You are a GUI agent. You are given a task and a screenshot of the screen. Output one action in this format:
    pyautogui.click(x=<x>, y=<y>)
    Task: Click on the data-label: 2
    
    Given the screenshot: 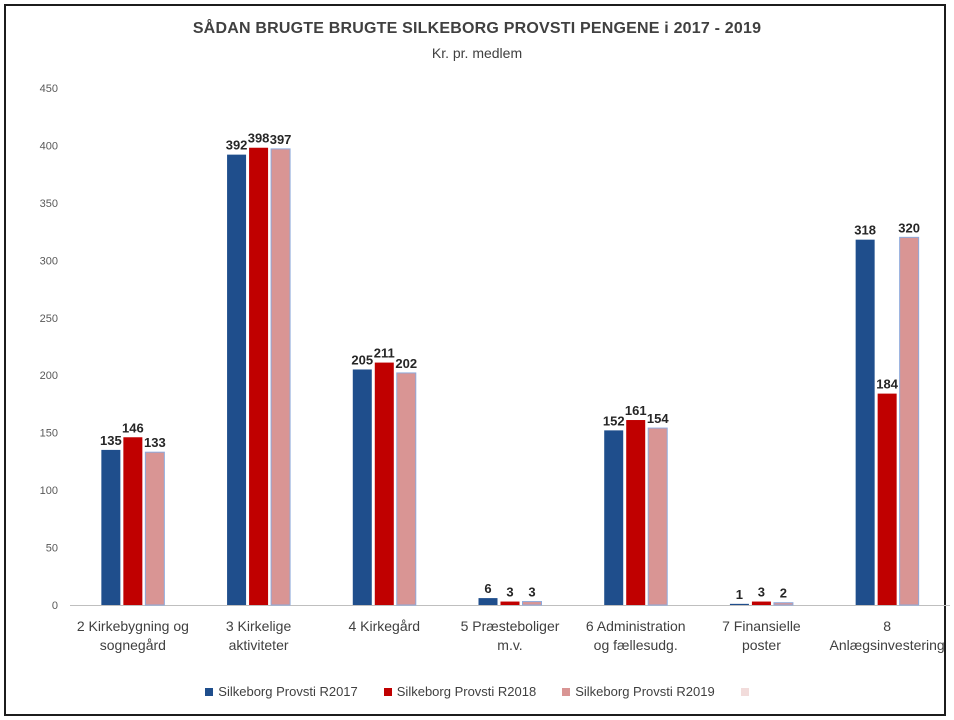 What is the action you would take?
    pyautogui.click(x=783, y=593)
    